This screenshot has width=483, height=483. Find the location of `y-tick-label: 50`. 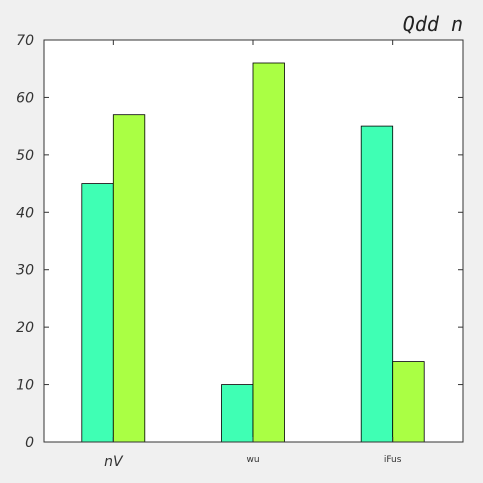

y-tick-label: 50 is located at coordinates (25, 156).